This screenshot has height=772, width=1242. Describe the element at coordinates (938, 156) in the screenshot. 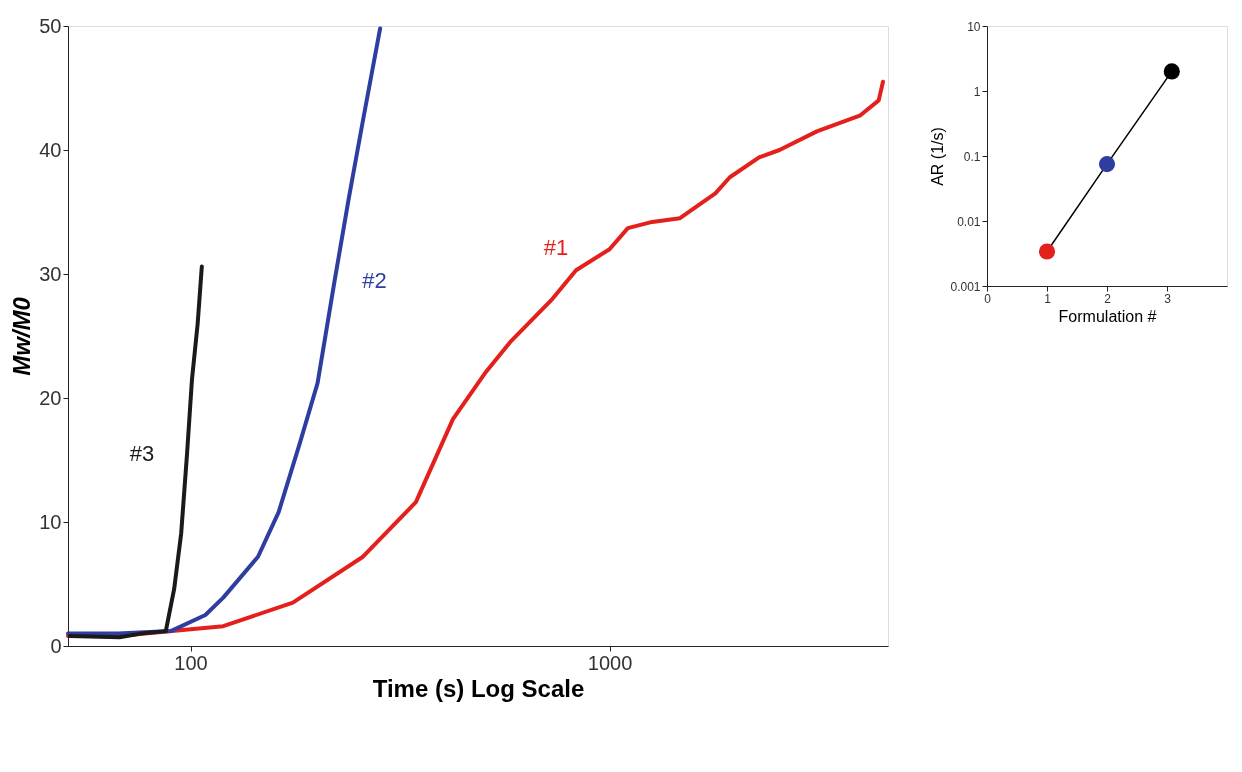

I see `y-axis-title: AR (1/s)` at that location.